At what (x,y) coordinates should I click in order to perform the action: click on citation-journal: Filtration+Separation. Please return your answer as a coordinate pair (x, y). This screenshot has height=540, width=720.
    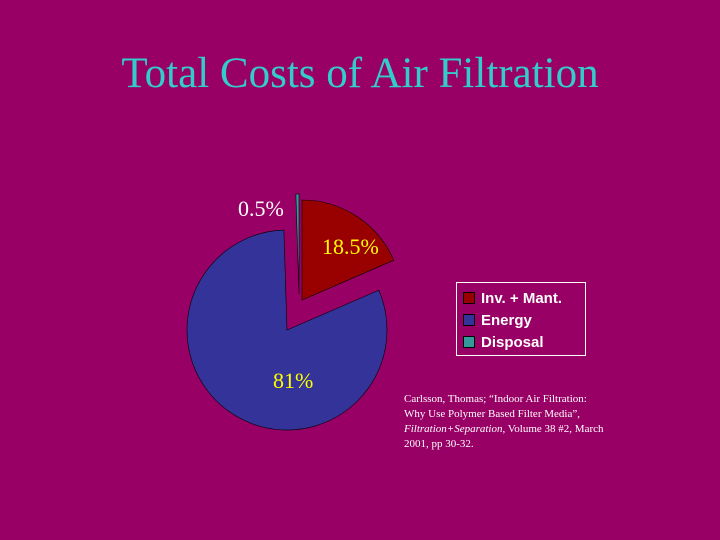
    Looking at the image, I should click on (453, 429).